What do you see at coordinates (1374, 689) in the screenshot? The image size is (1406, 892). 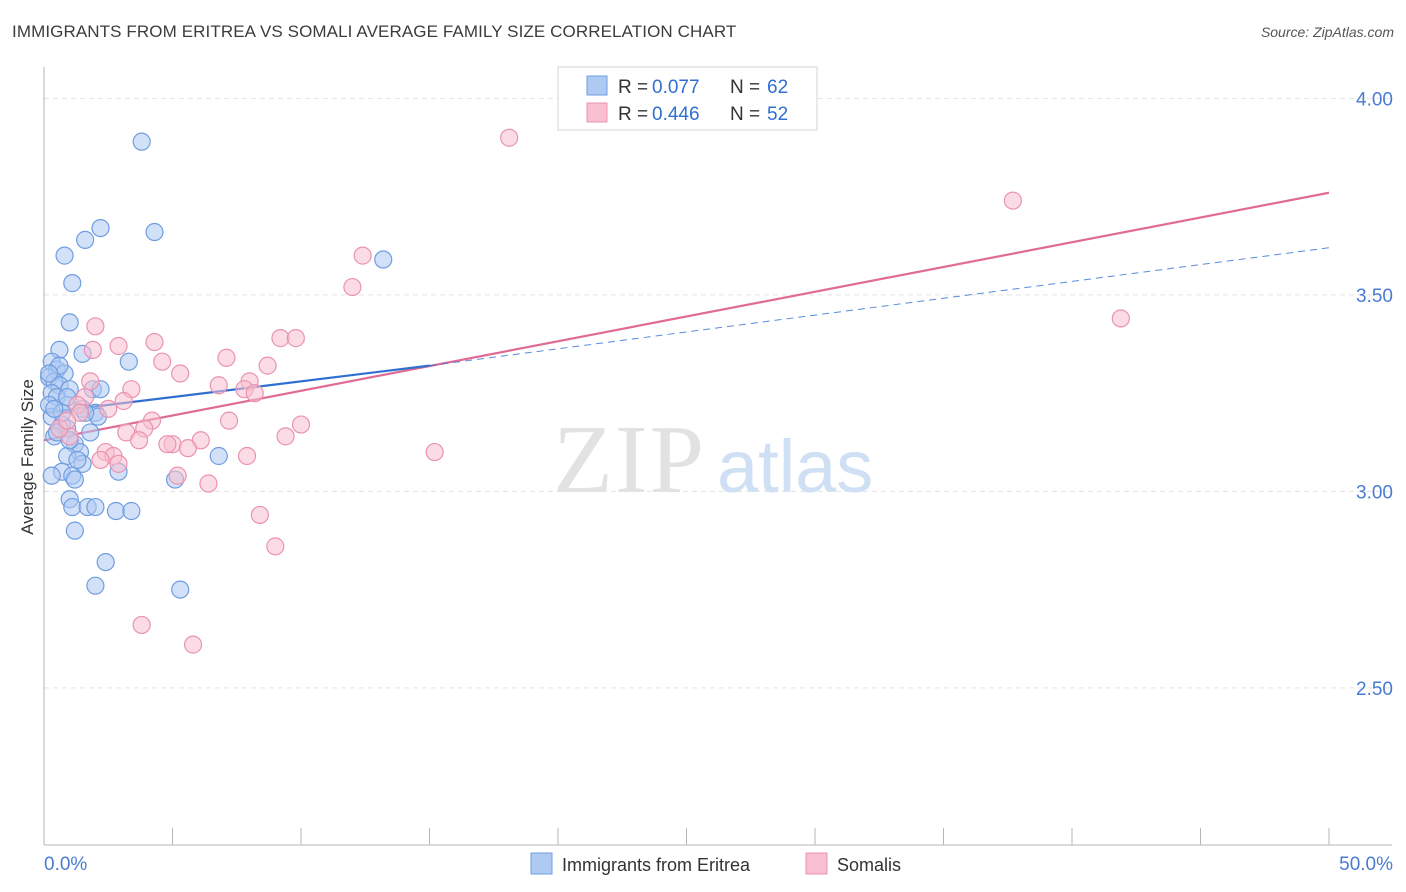 I see `y-tick-label: 2.50` at bounding box center [1374, 689].